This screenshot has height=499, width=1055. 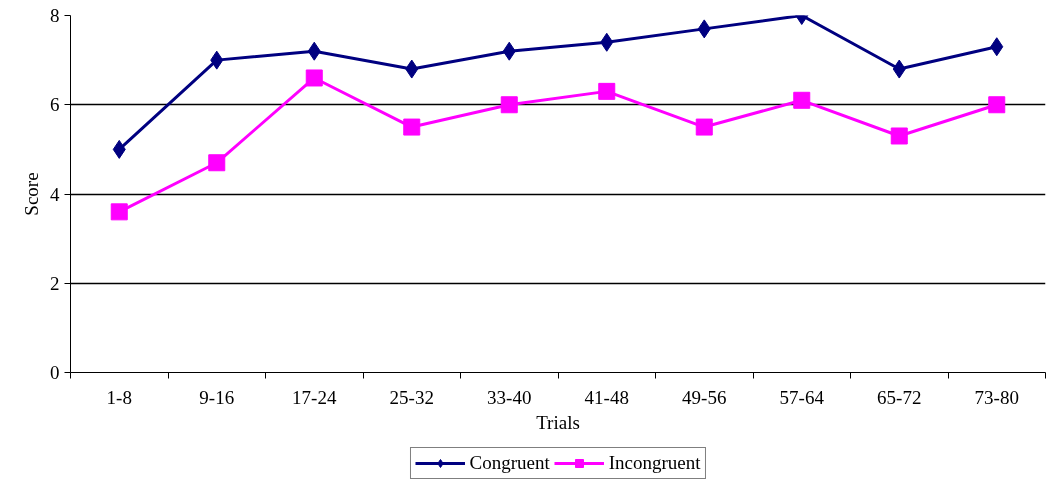 I want to click on x-tick-label: 9-16, so click(x=217, y=397).